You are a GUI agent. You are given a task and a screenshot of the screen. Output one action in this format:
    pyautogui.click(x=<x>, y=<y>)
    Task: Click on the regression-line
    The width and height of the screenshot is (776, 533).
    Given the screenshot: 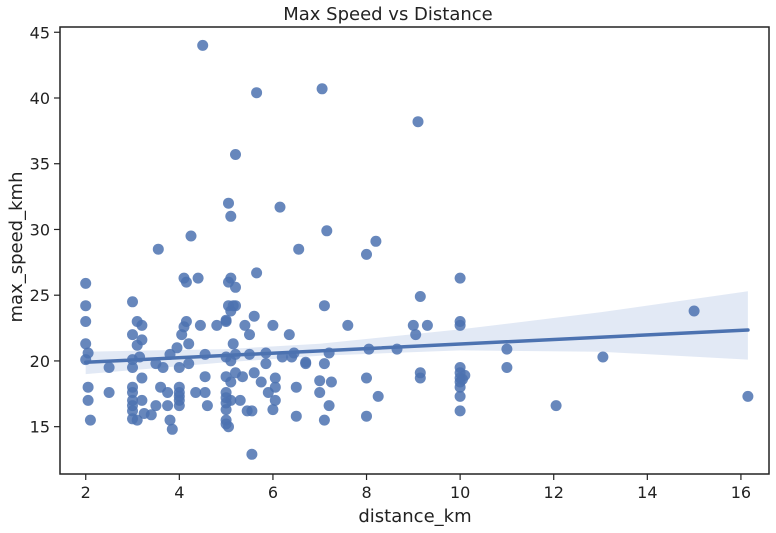 What is the action you would take?
    pyautogui.click(x=416, y=346)
    